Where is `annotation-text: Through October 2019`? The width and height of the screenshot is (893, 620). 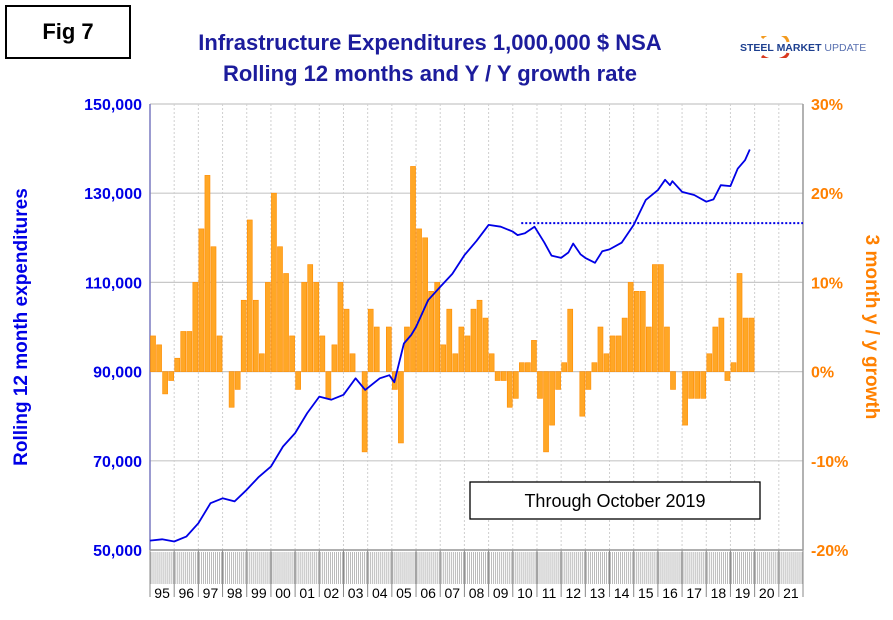
annotation-text: Through October 2019 is located at coordinates (614, 501).